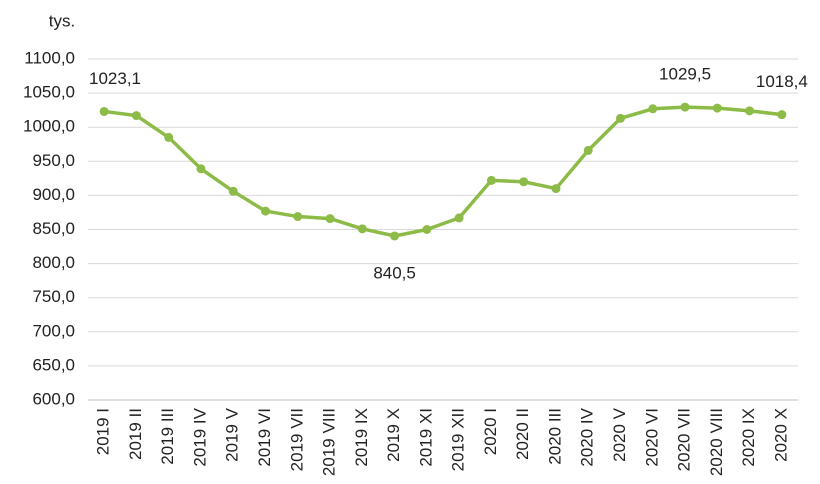 Image resolution: width=820 pixels, height=484 pixels. What do you see at coordinates (53, 364) in the screenshot?
I see `y-tick-label: 650,0` at bounding box center [53, 364].